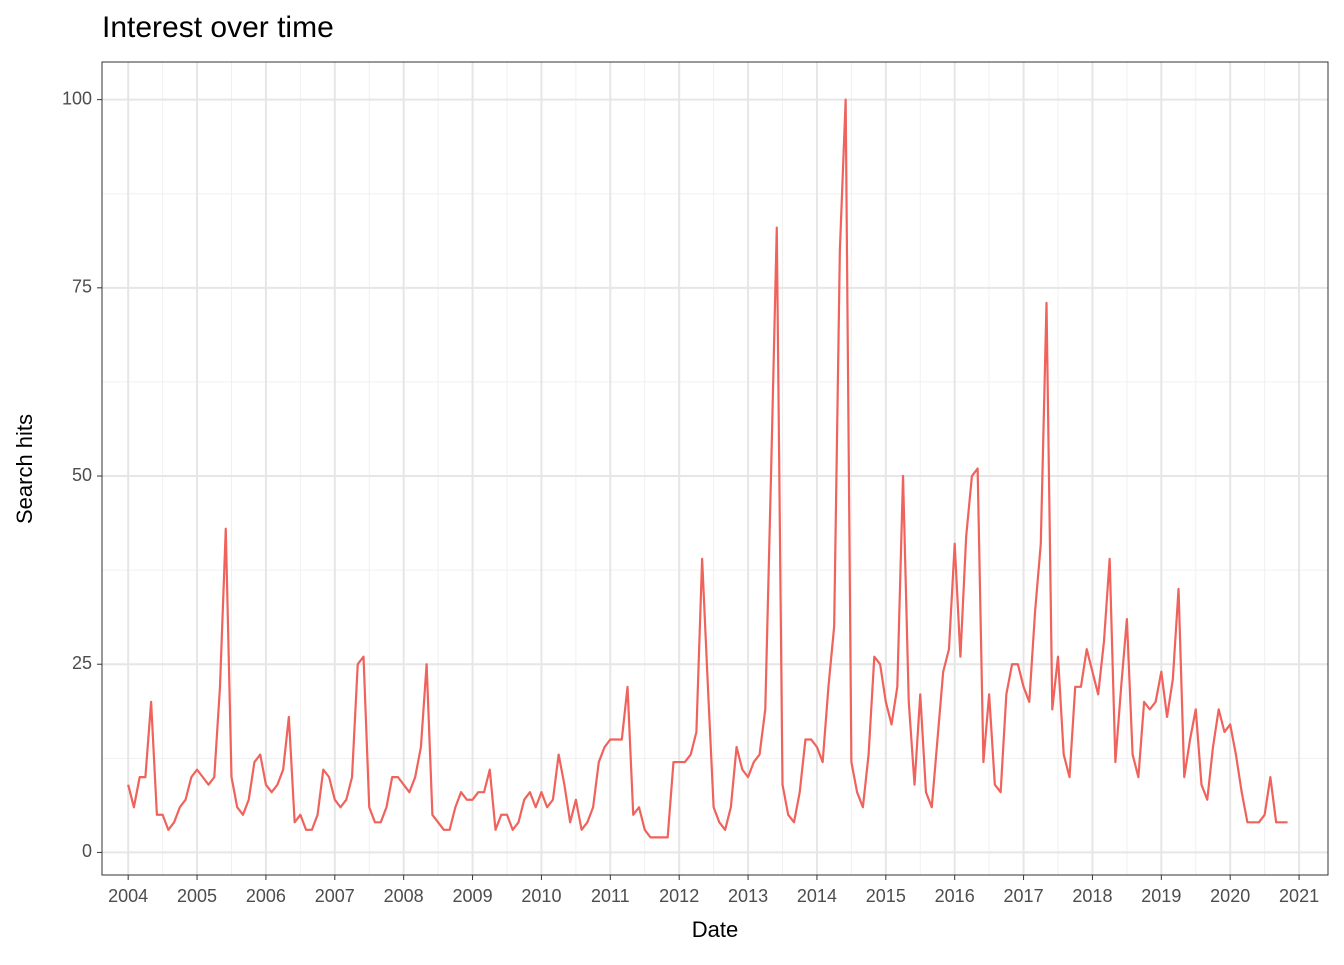  Describe the element at coordinates (1161, 896) in the screenshot. I see `x-tick-label: 2019` at that location.